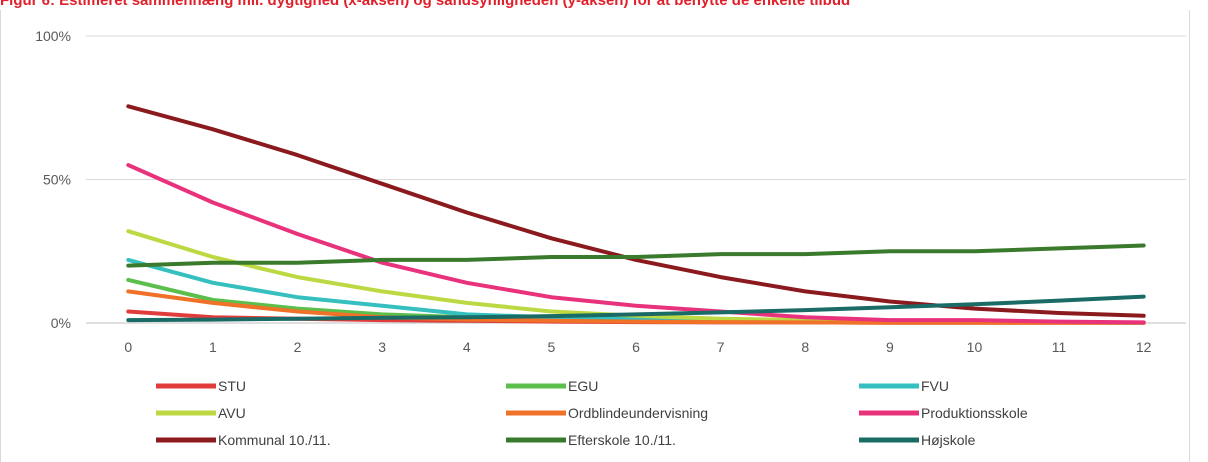 This screenshot has width=1208, height=462. What do you see at coordinates (805, 347) in the screenshot?
I see `x-tick-label: 8` at bounding box center [805, 347].